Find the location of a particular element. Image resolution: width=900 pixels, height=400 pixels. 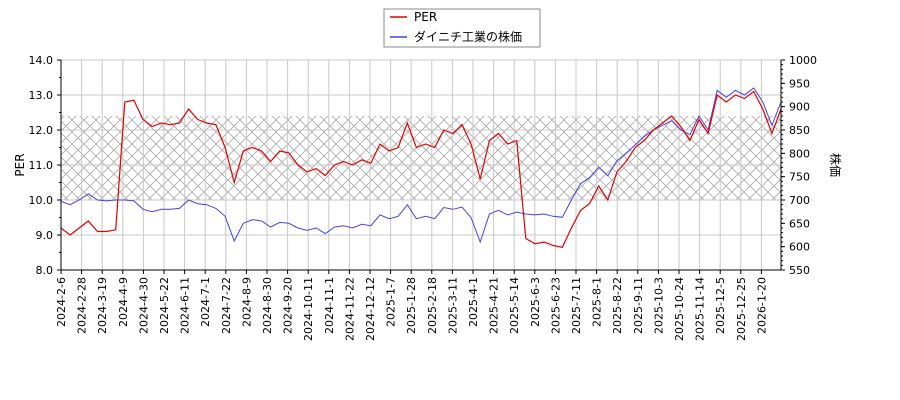

x-tick-label: 2024-8-30 is located at coordinates (267, 305).